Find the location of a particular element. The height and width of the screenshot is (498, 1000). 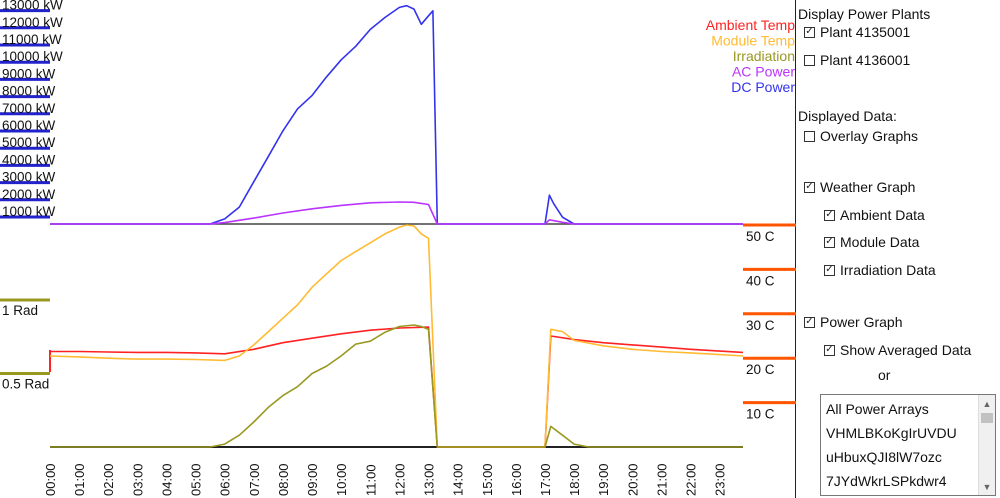

irradiation-label: Irradiation Data is located at coordinates (888, 270).